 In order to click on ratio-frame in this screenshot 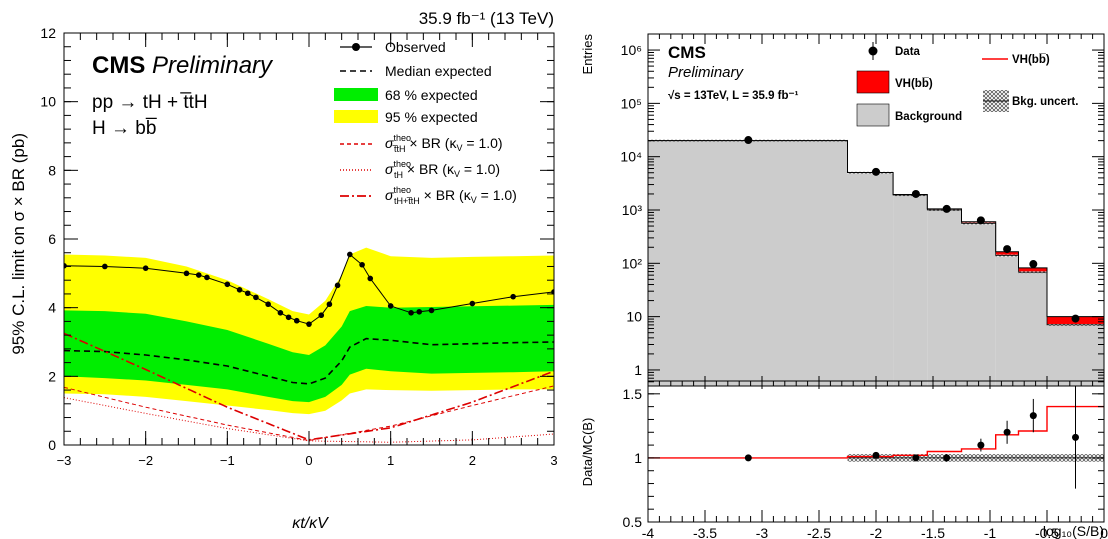, I will do `click(876, 451)`.